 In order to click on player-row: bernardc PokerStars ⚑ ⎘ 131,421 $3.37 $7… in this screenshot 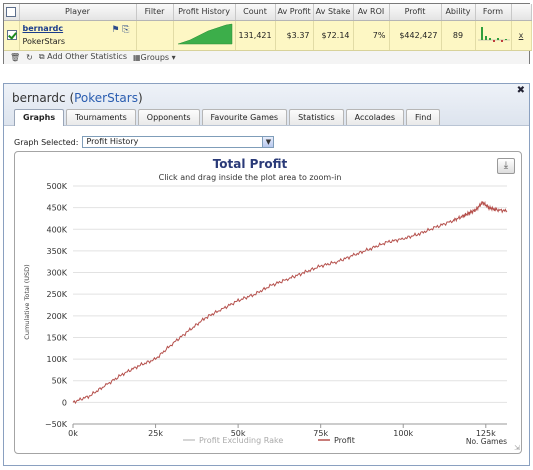, I will do `click(268, 35)`.